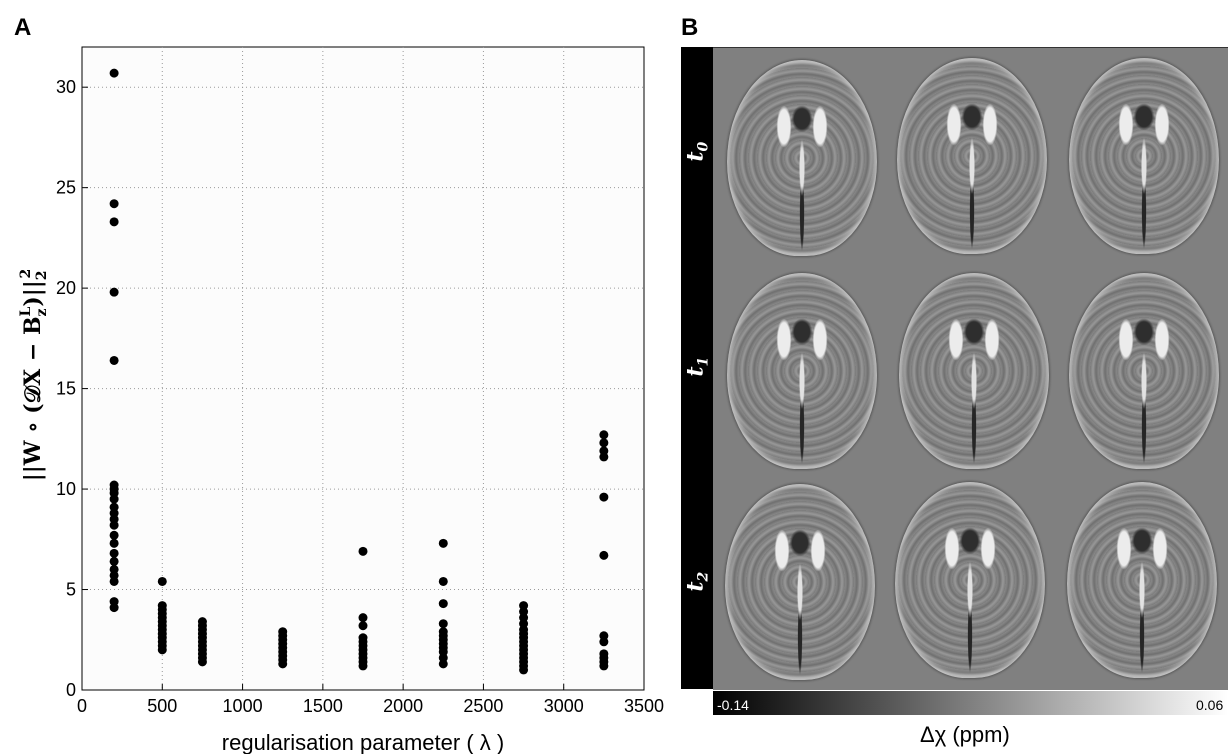 The image size is (1228, 754). I want to click on x-axis-title: regularisation parameter ( λ ), so click(363, 742).